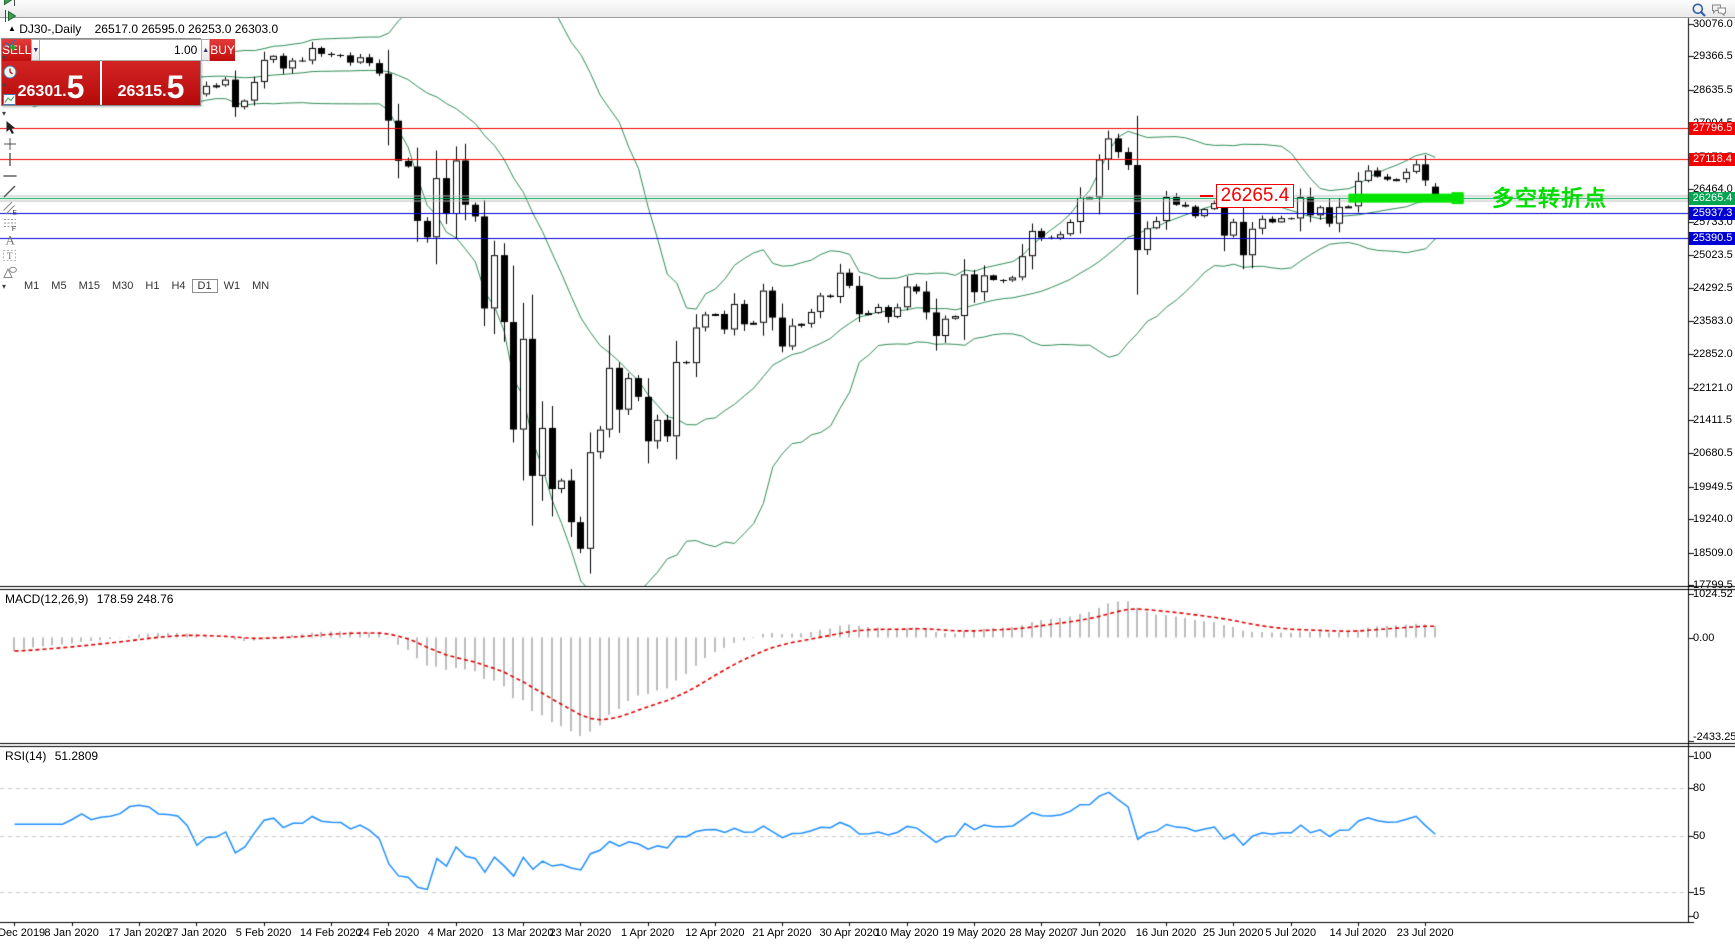 This screenshot has height=944, width=1735. Describe the element at coordinates (139, 933) in the screenshot. I see `date-label: 17 Jan 2020` at that location.